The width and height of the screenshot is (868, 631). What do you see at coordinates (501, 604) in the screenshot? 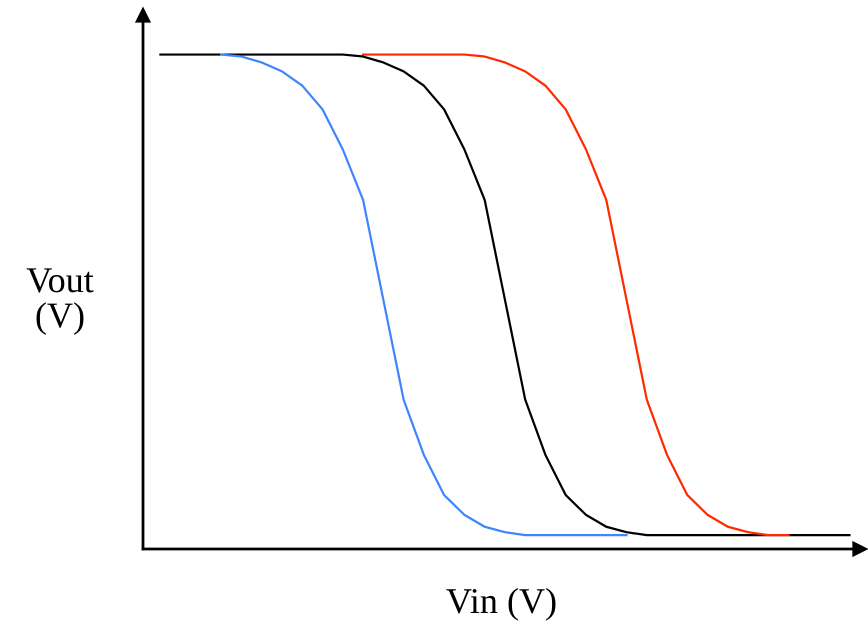
I see `x-axis-title: Vin (V)` at bounding box center [501, 604].